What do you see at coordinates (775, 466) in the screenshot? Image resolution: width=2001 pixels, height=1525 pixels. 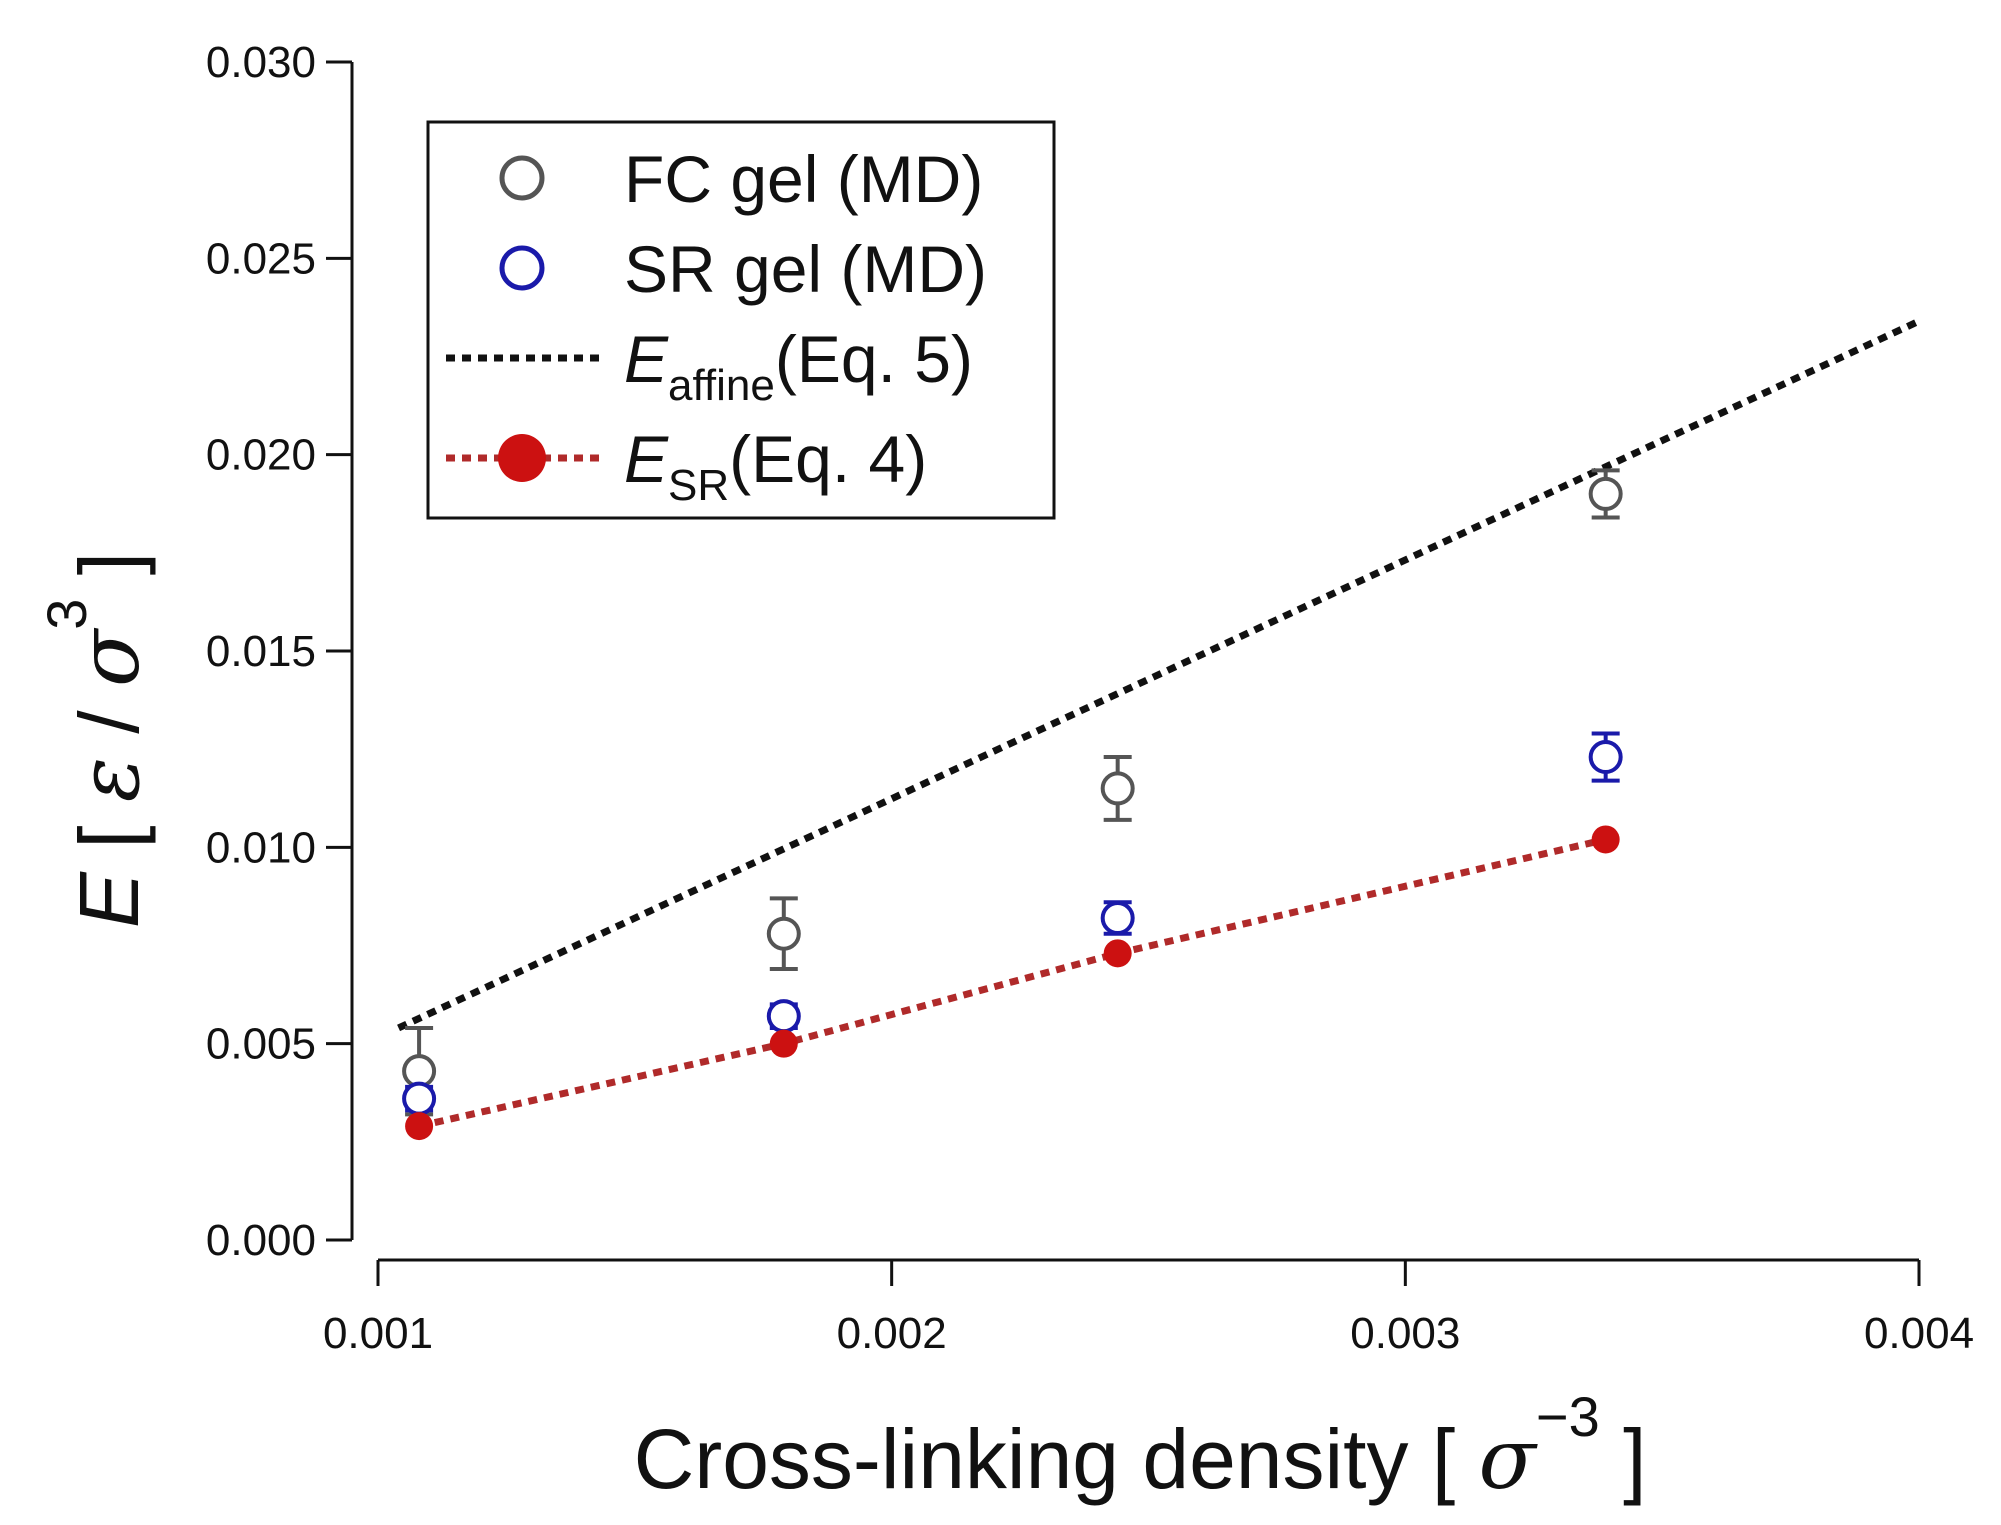 I see `legend-label: ESR(Eq. 4)` at bounding box center [775, 466].